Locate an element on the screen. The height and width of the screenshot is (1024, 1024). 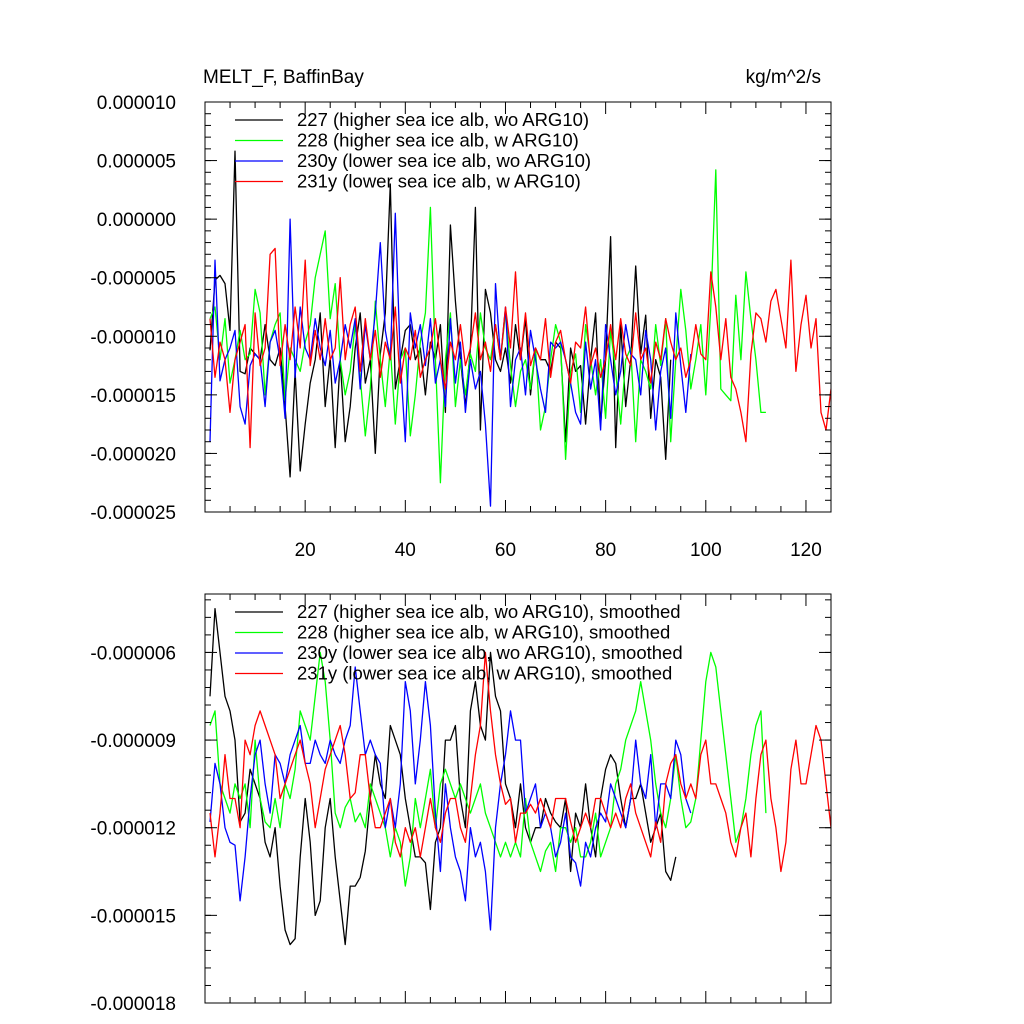
y-tick-label: -0.000020 is located at coordinates (133, 454).